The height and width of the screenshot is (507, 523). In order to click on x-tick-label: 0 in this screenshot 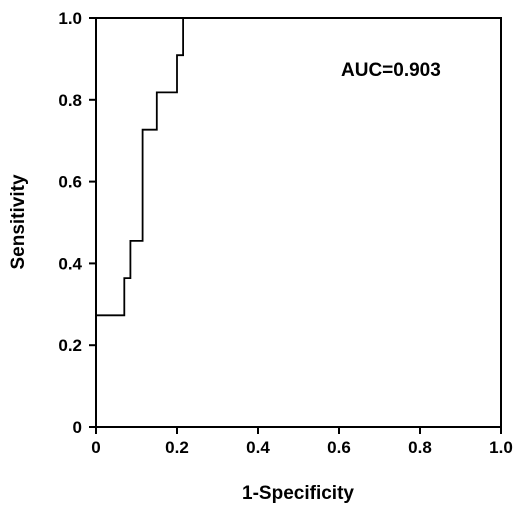, I will do `click(95, 447)`.